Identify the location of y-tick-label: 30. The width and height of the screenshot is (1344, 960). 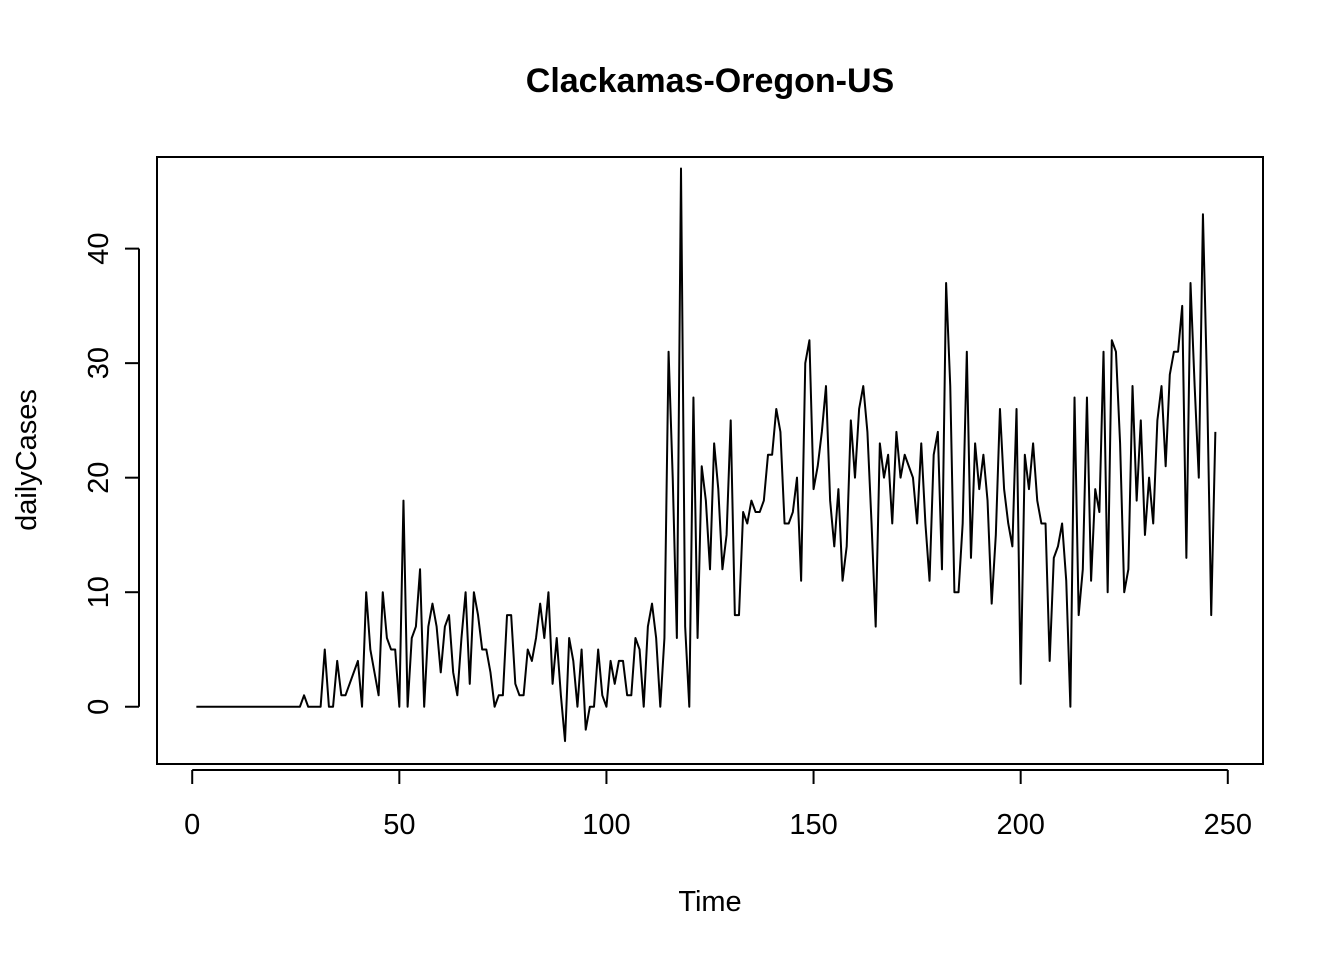
(99, 363).